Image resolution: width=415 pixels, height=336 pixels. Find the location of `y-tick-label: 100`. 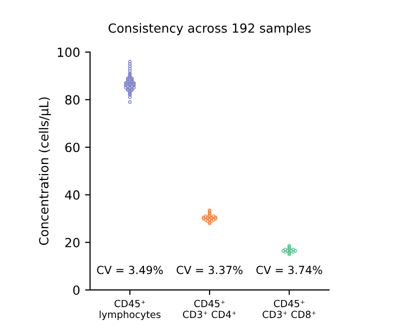

y-tick-label: 100 is located at coordinates (69, 53).